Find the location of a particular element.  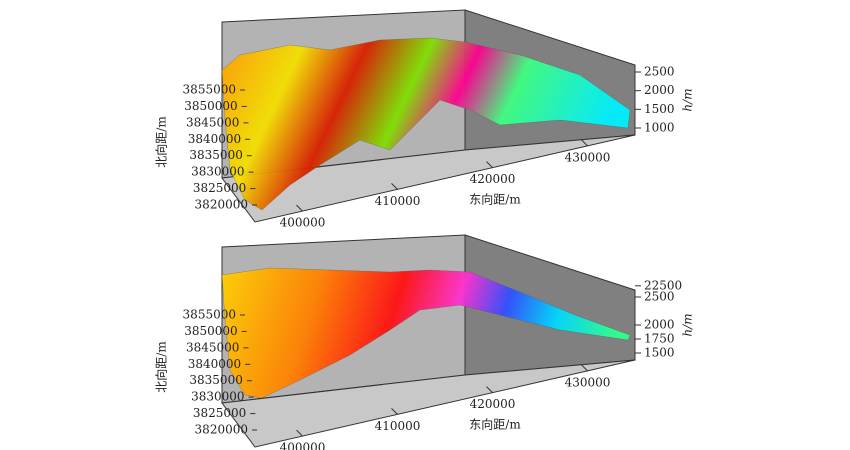

z-tick-label: 1000 is located at coordinates (659, 128).